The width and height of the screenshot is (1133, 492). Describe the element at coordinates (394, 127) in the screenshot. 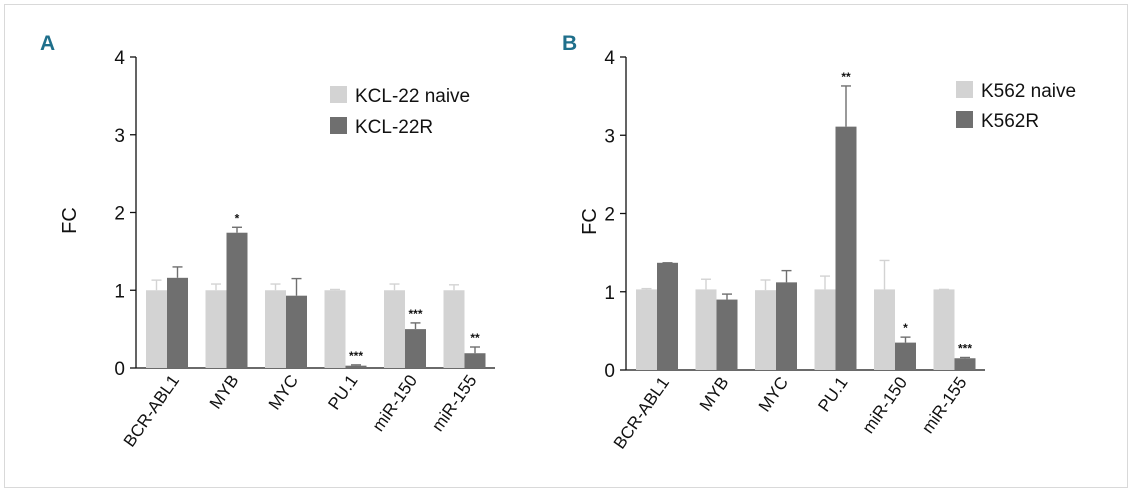

I see `legend-label: KCL-22R` at that location.